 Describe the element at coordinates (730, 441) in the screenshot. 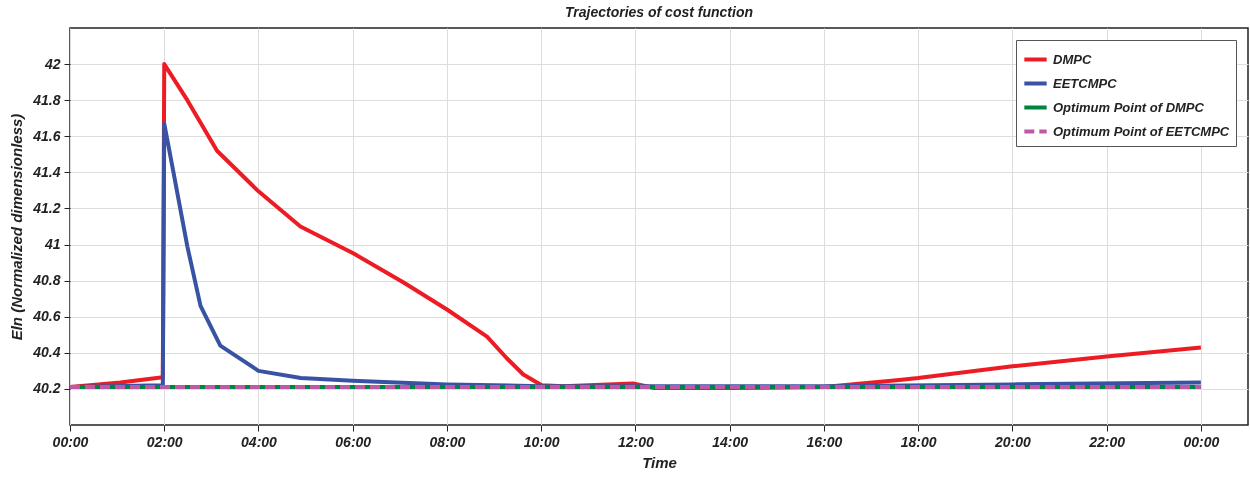

I see `x-tick-label: 14:00` at that location.